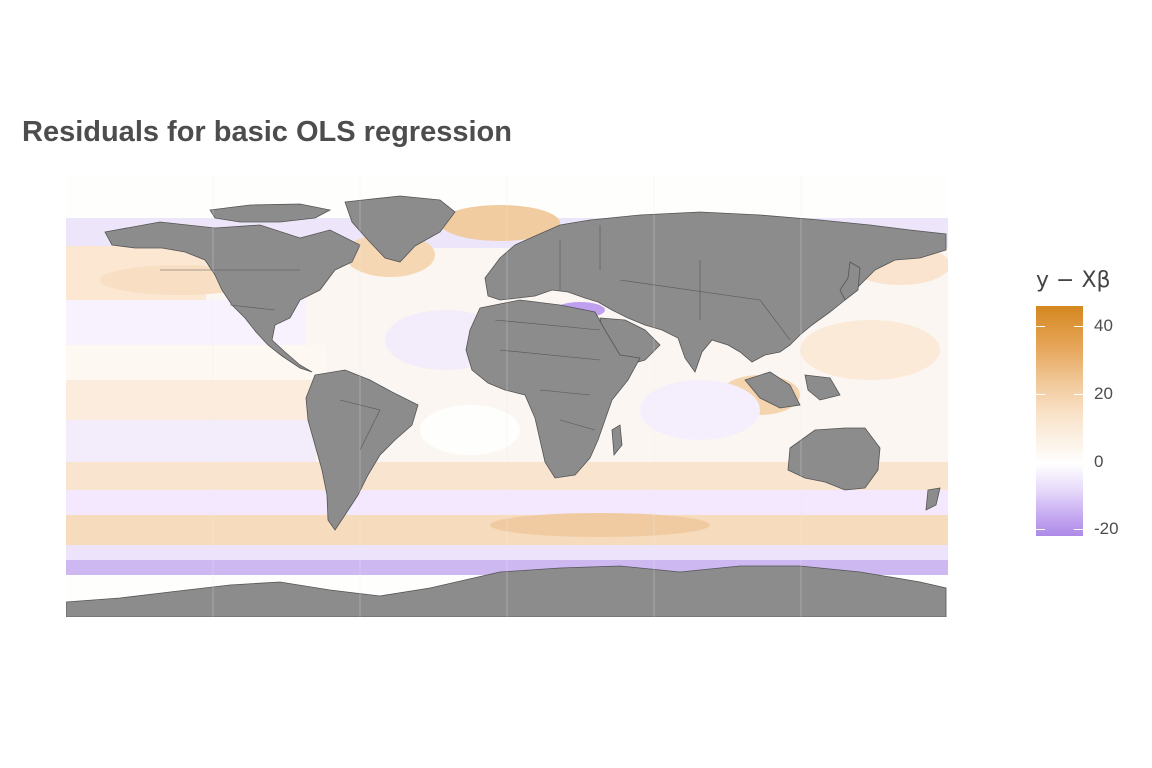 The image size is (1152, 768). I want to click on legend-tick-label: -20, so click(1106, 529).